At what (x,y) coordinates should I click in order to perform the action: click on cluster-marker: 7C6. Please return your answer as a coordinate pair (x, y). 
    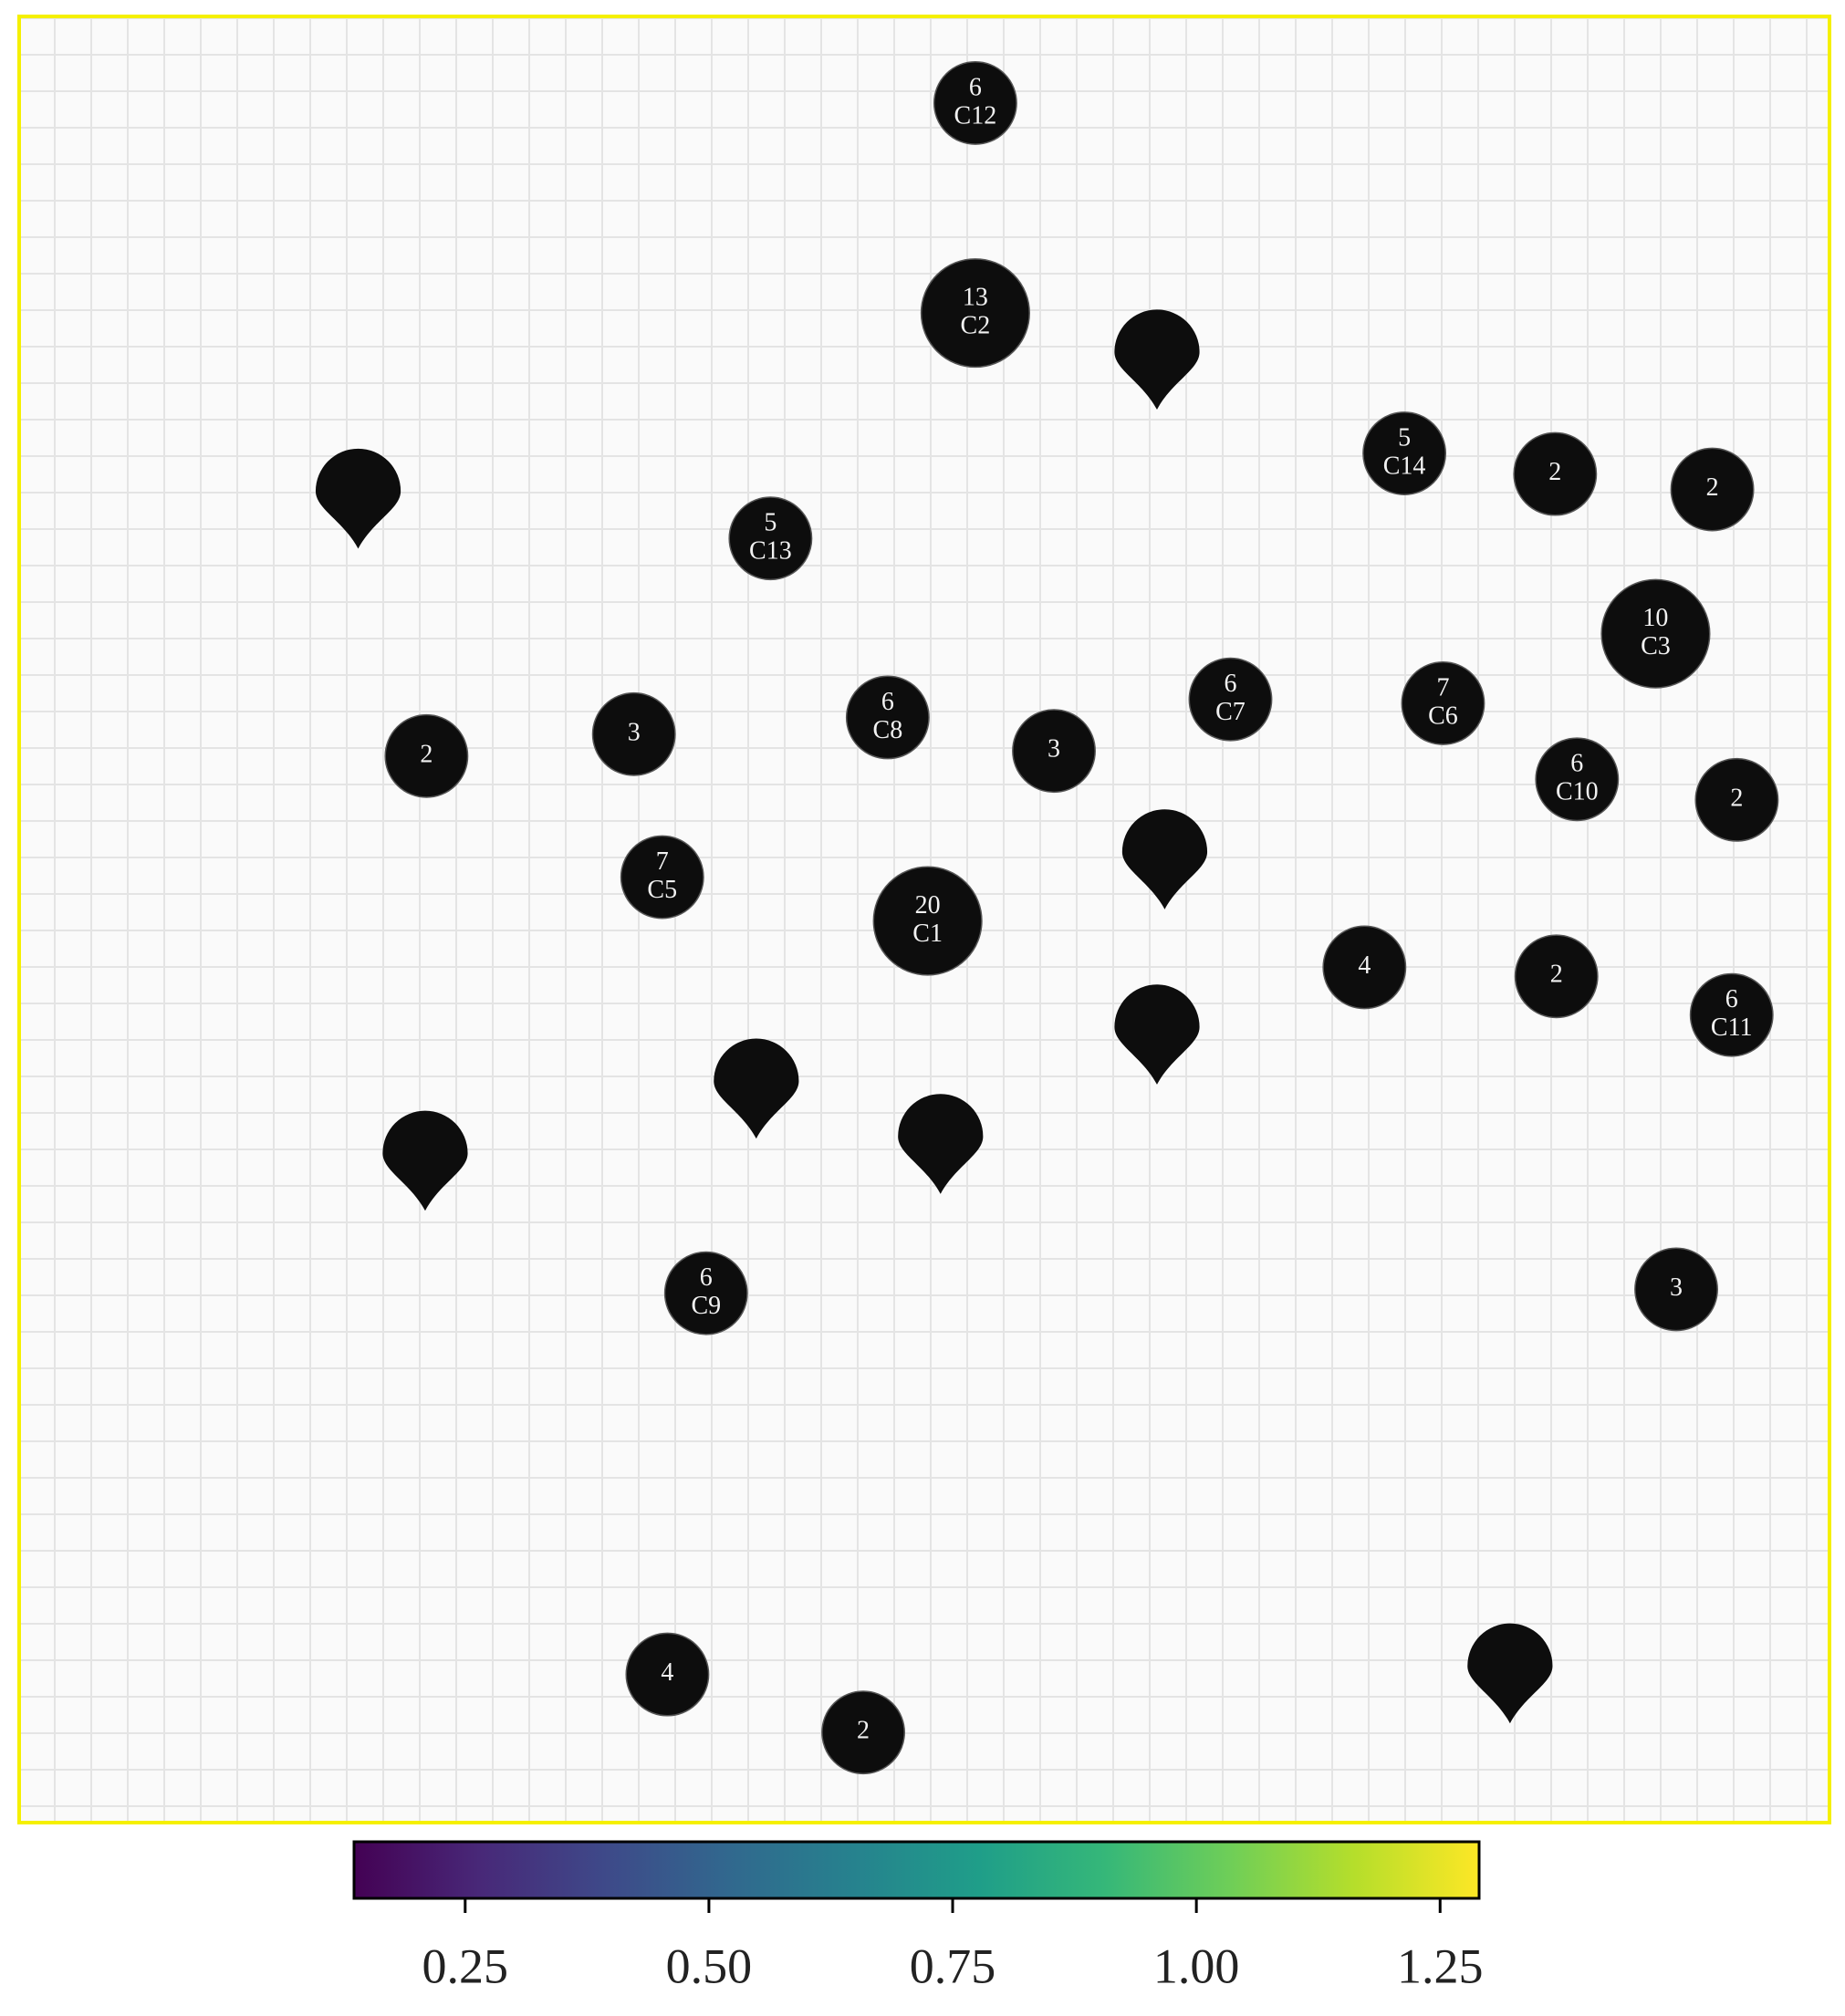
    Looking at the image, I should click on (1443, 703).